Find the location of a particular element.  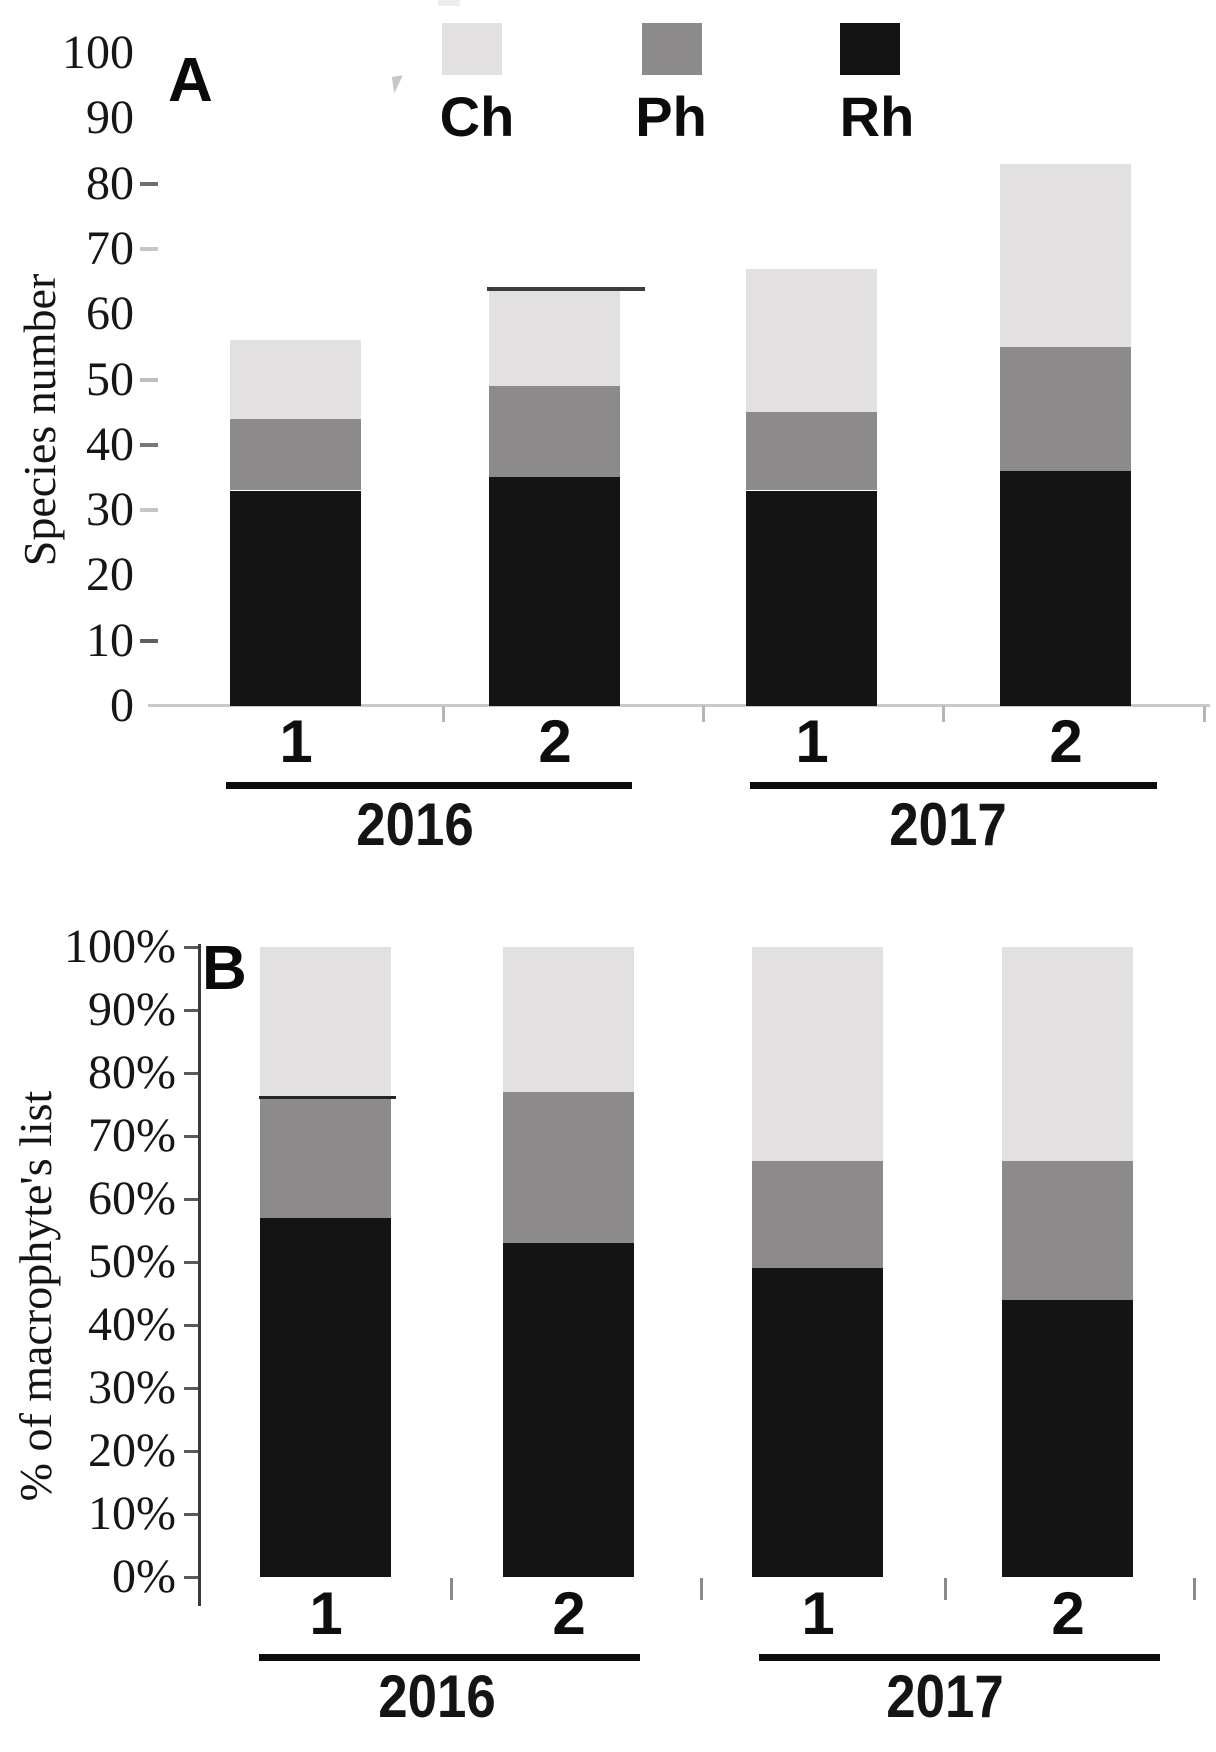

group-underline-a-2016 is located at coordinates (429, 785).